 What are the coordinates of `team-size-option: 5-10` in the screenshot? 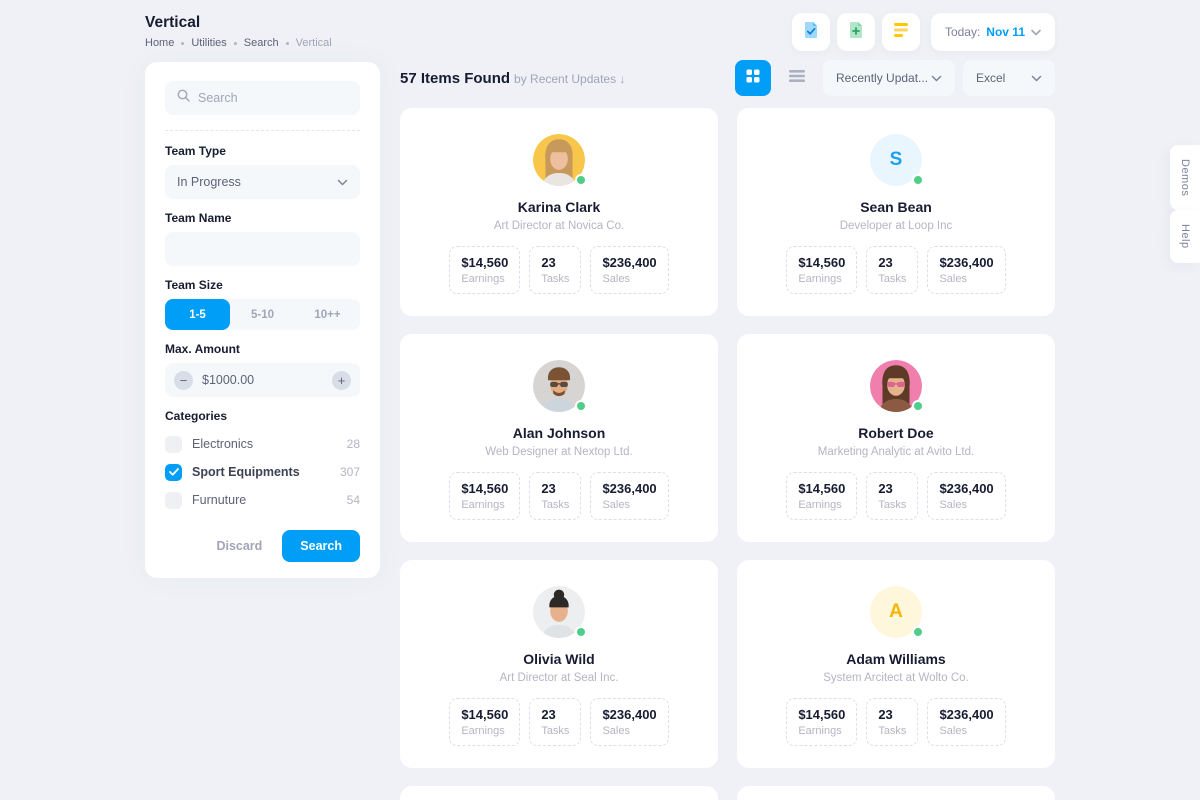 It's located at (262, 314).